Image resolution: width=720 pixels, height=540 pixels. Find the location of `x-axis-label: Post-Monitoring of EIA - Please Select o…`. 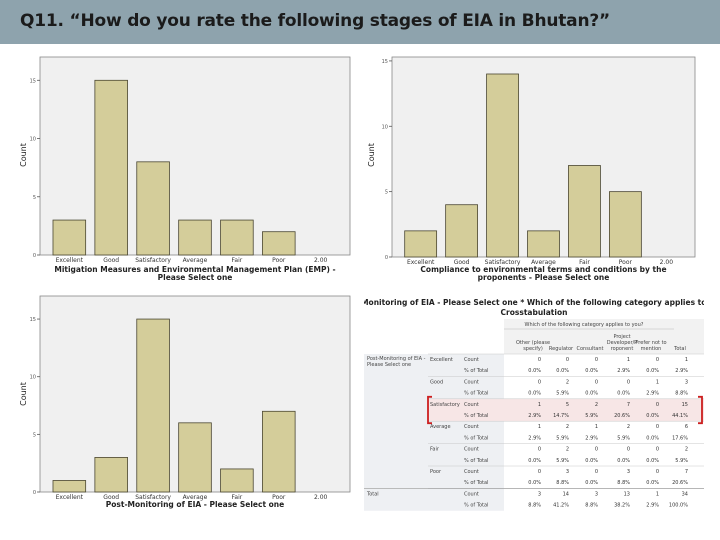

x-axis-label: Post-Monitoring of EIA - Please Select o… is located at coordinates (195, 504).